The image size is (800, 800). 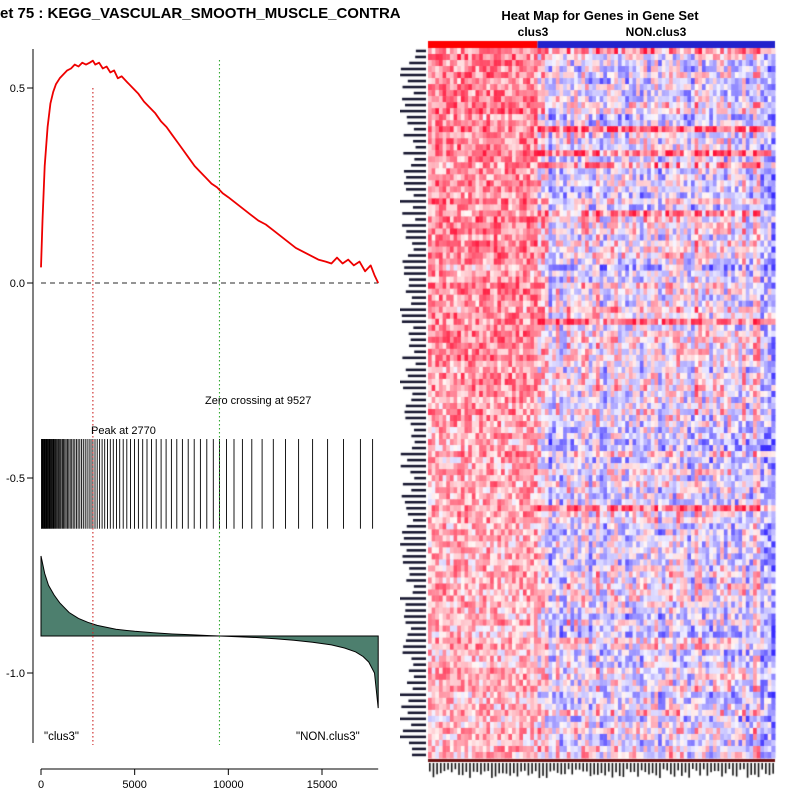 I want to click on x-tick-label: 0, so click(x=41, y=785).